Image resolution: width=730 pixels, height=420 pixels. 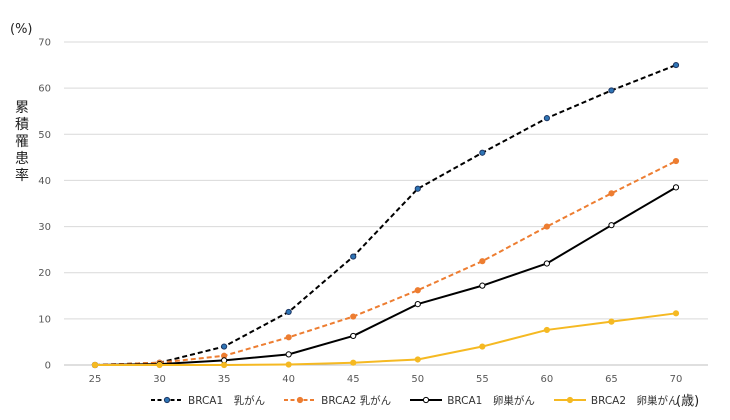 What do you see at coordinates (44, 319) in the screenshot?
I see `y-tick-label-10: 10` at bounding box center [44, 319].